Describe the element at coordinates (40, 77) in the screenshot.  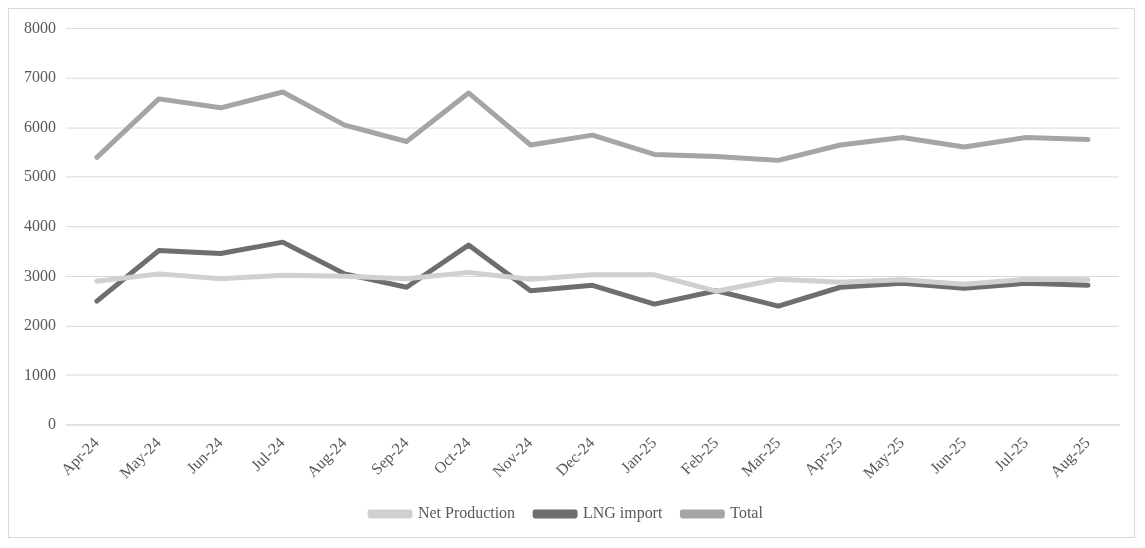
I see `y-tick-label: 7000` at that location.